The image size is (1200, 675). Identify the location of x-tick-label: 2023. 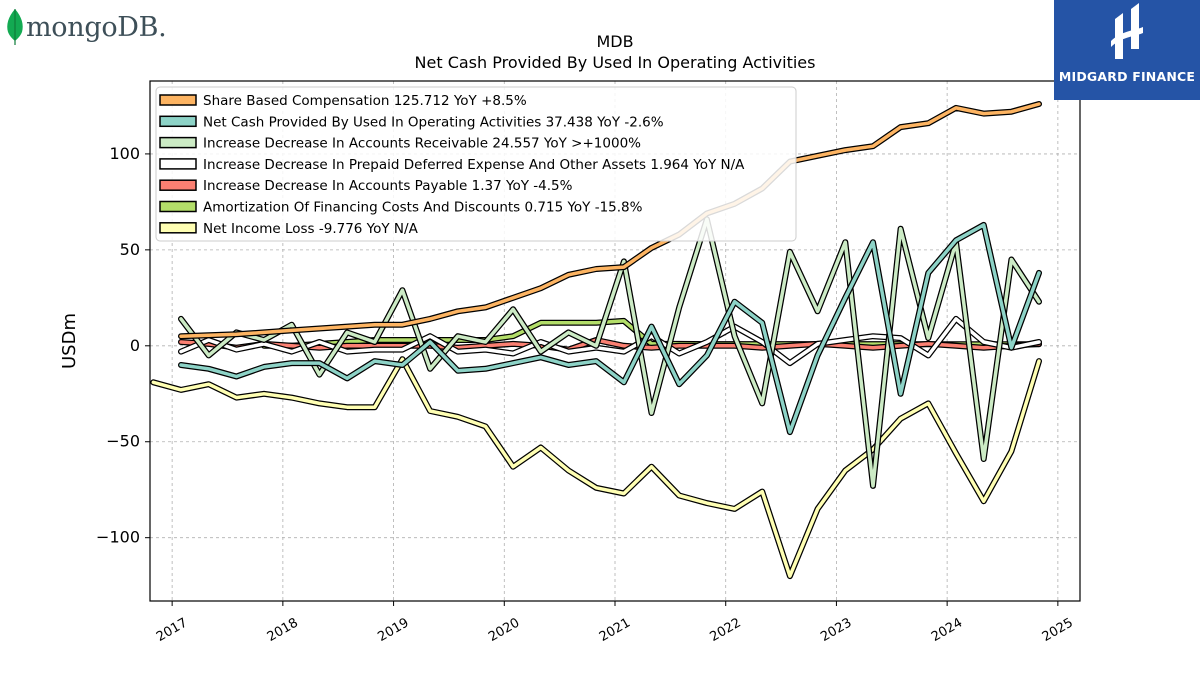
(836, 630).